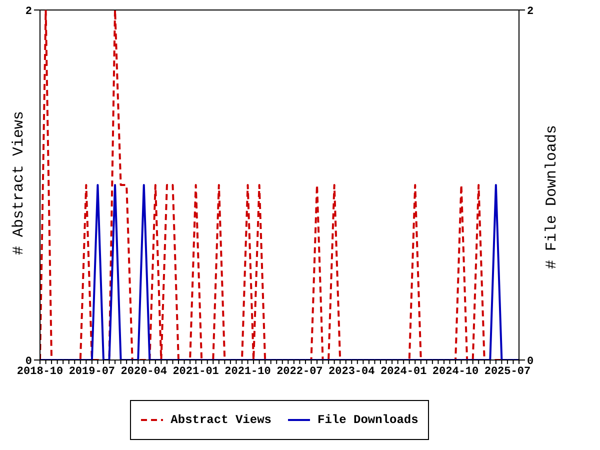  Describe the element at coordinates (19, 182) in the screenshot. I see `y-axis-title: # Abstract Views` at that location.